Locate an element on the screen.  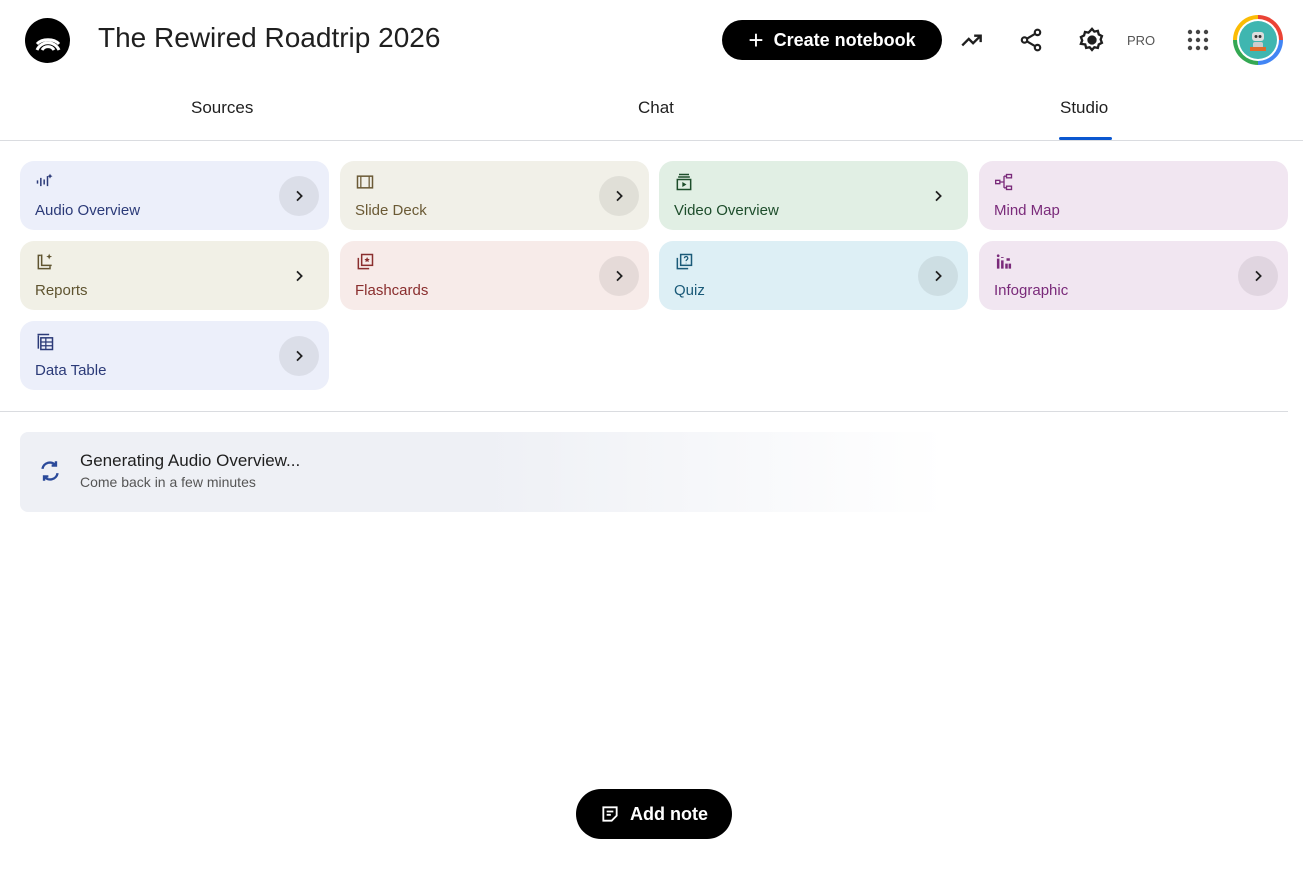
note-icon is located at coordinates (610, 814).